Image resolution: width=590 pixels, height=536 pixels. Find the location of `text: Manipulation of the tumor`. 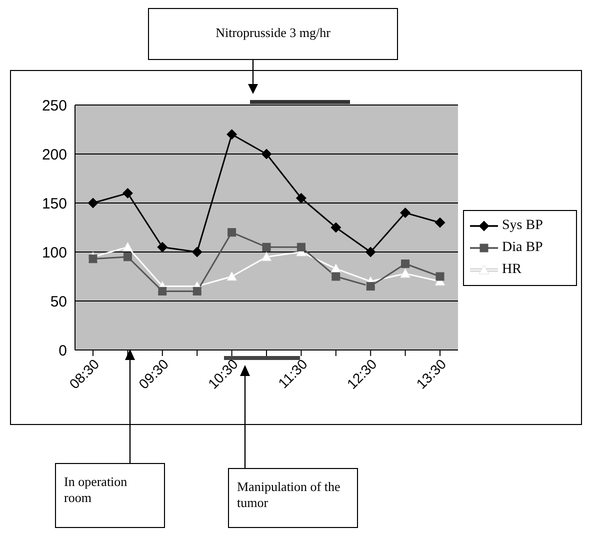

text: Manipulation of the tumor is located at coordinates (293, 498).